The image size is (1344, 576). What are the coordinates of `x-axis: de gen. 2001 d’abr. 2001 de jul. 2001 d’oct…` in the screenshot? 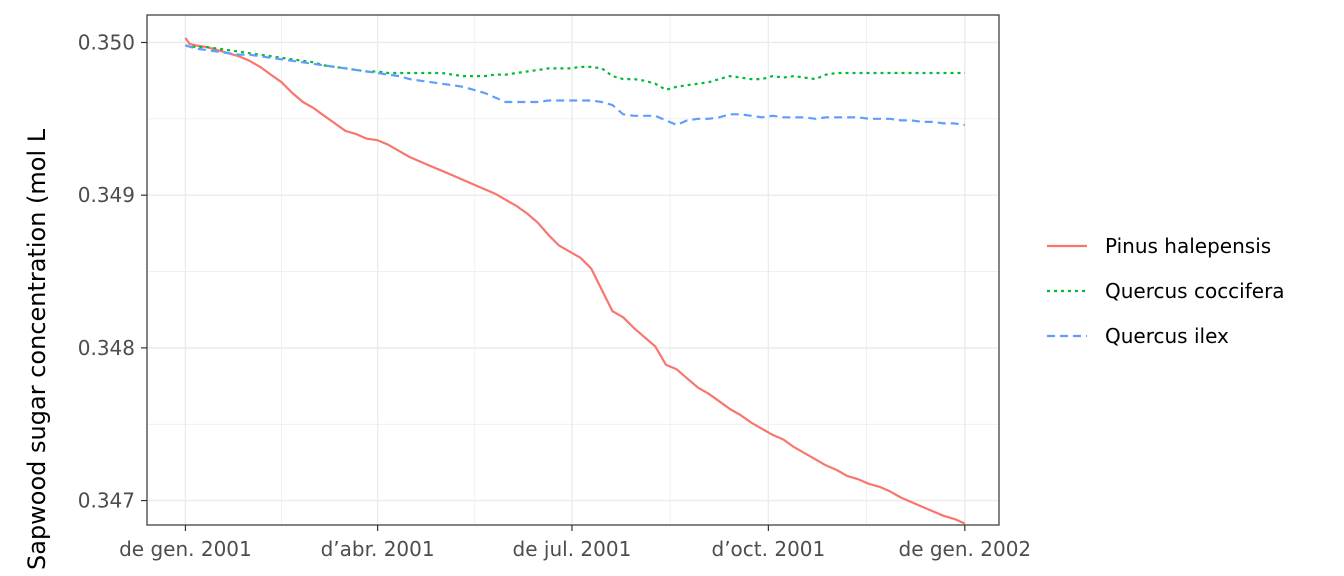 It's located at (575, 543).